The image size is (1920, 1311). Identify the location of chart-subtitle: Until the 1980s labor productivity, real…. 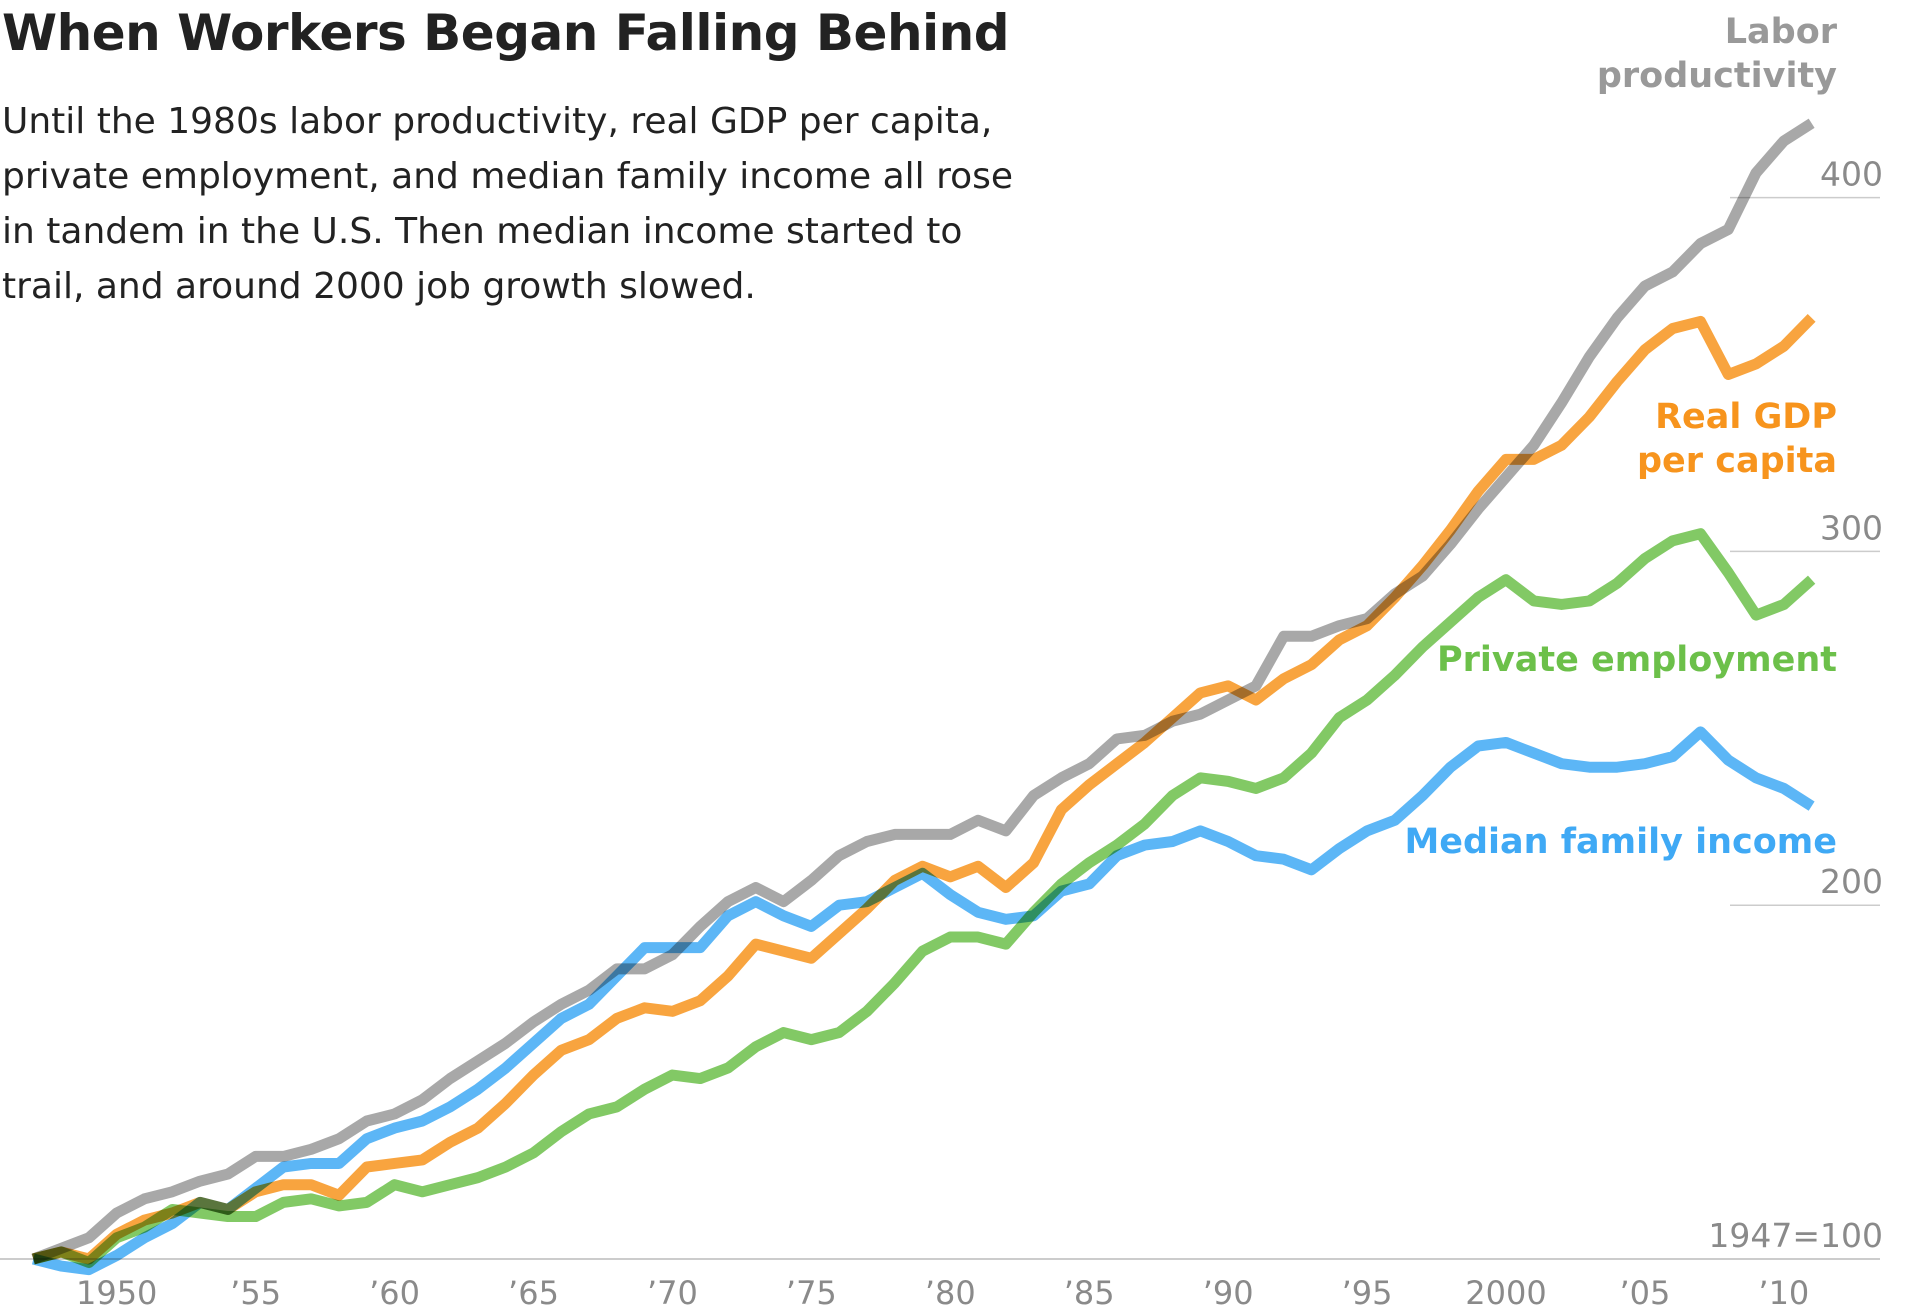
(508, 204).